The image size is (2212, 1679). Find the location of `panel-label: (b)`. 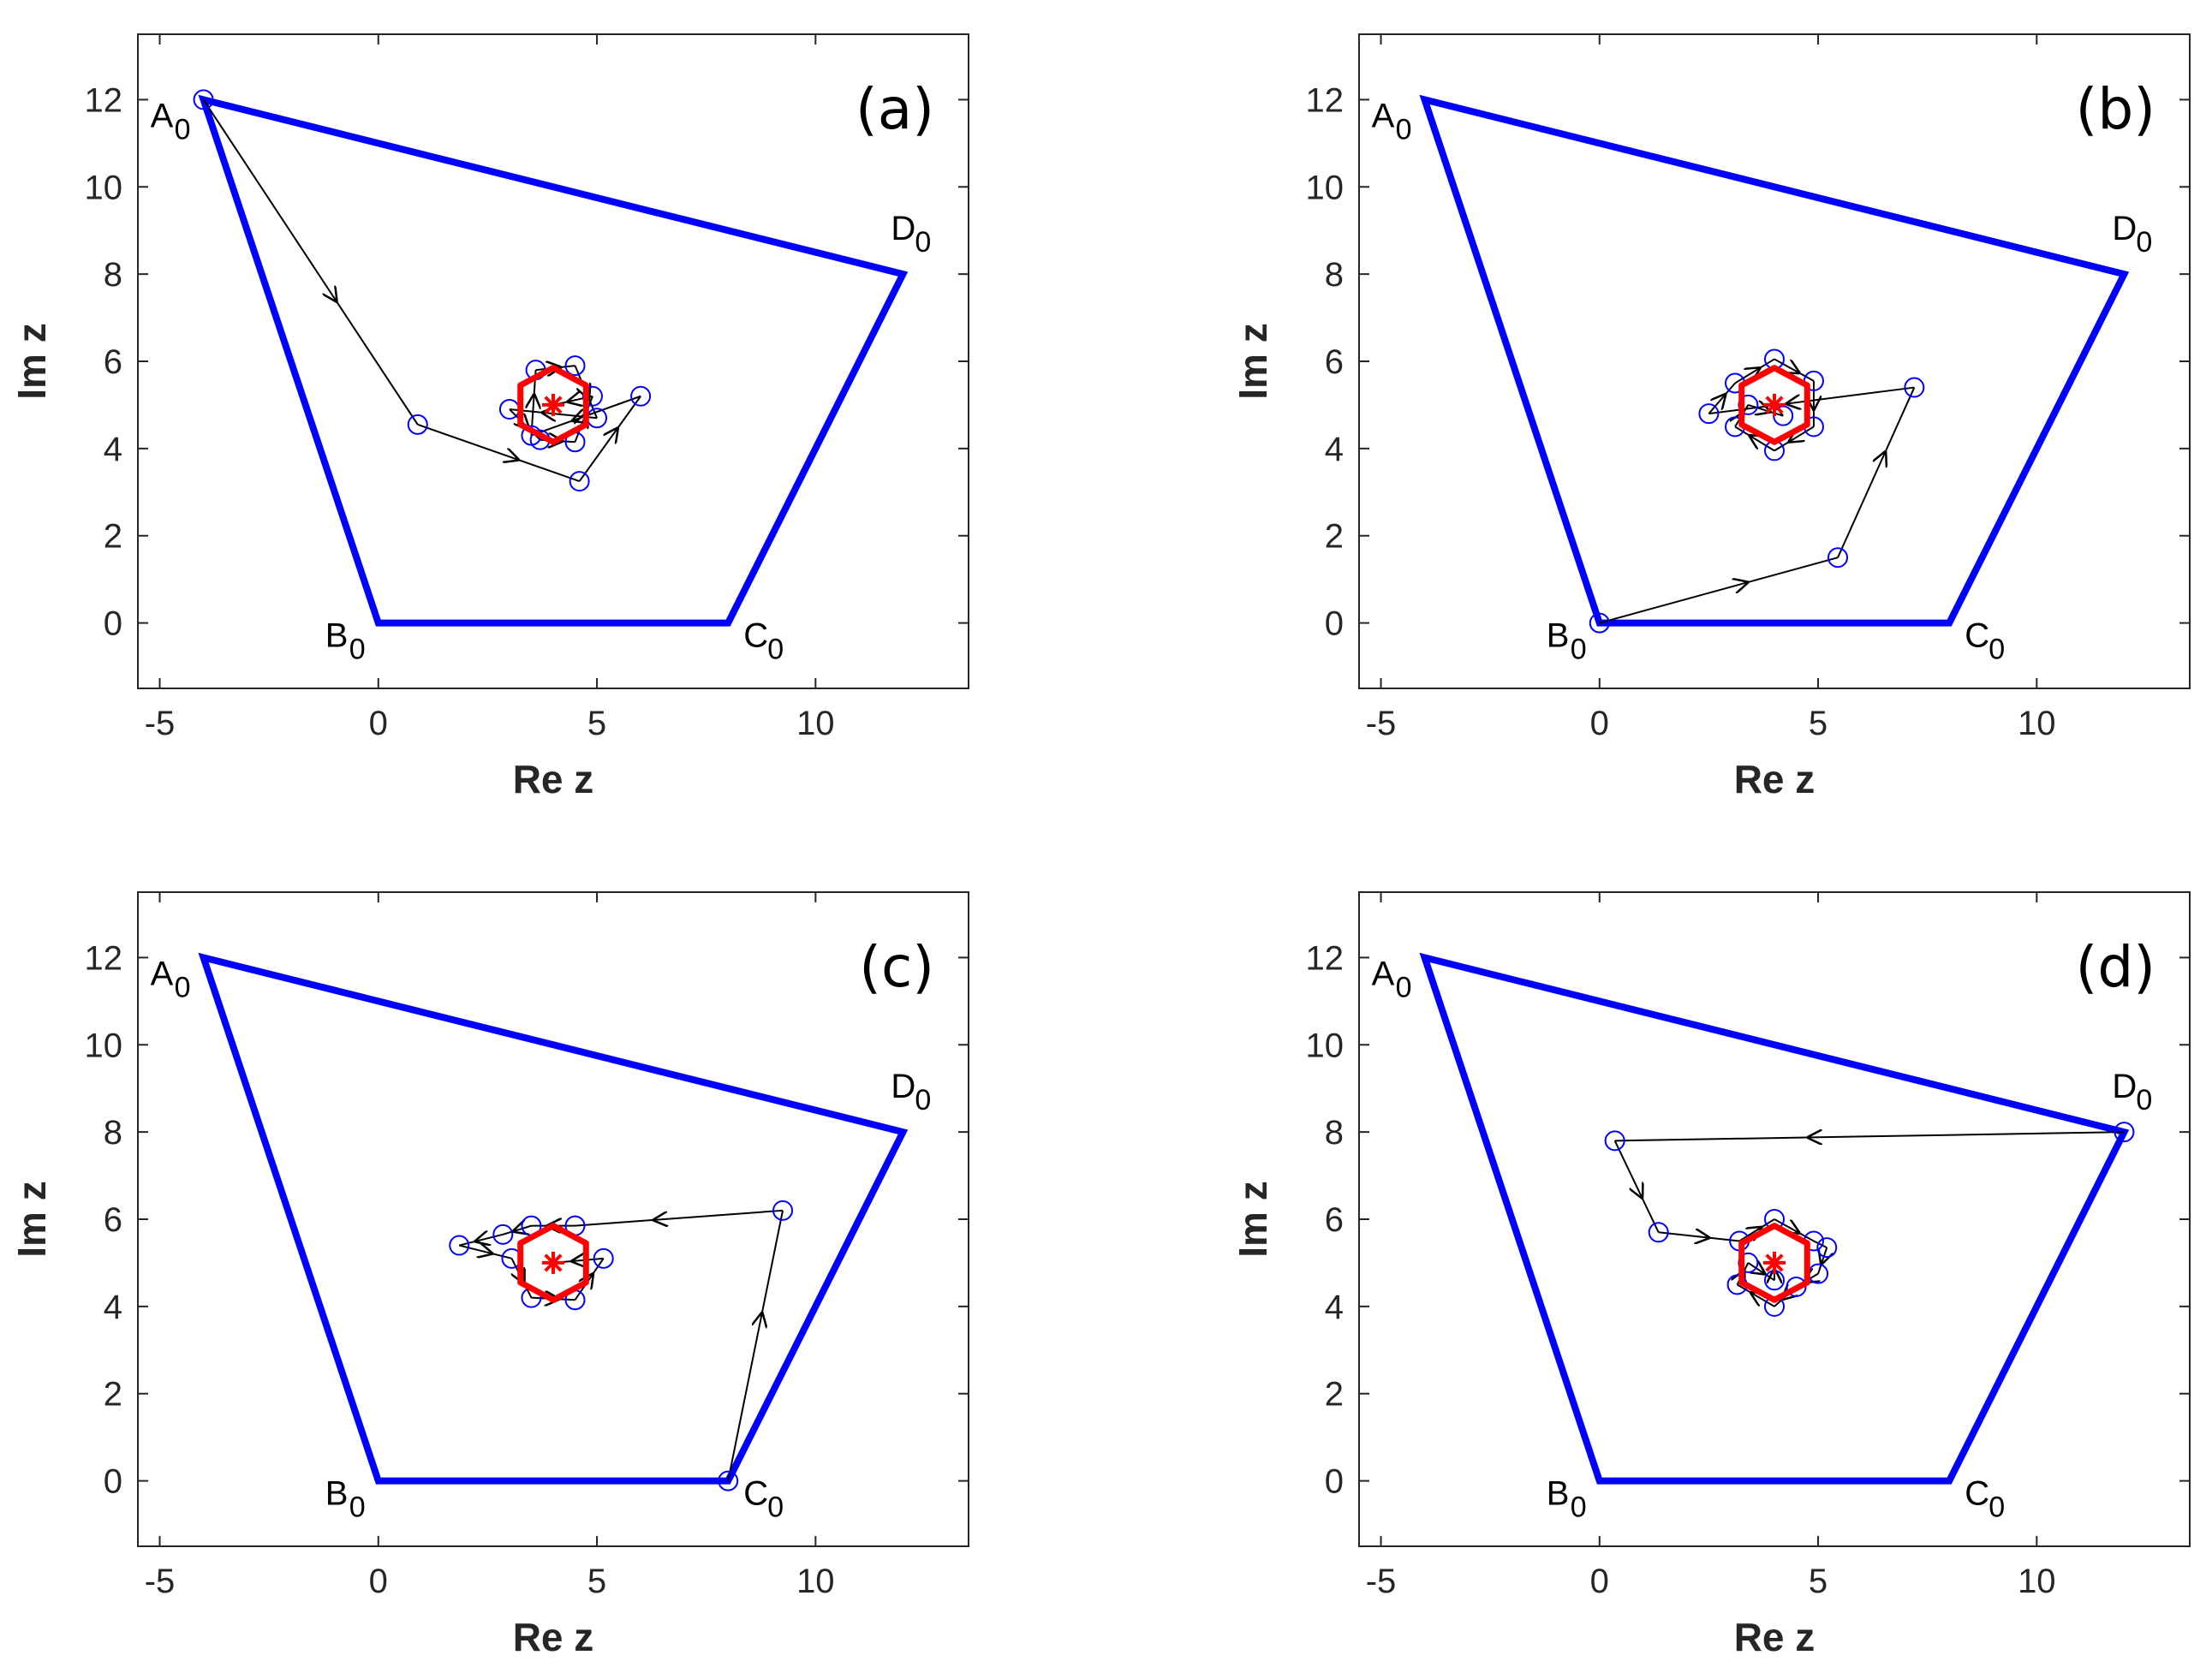

panel-label: (b) is located at coordinates (2115, 109).